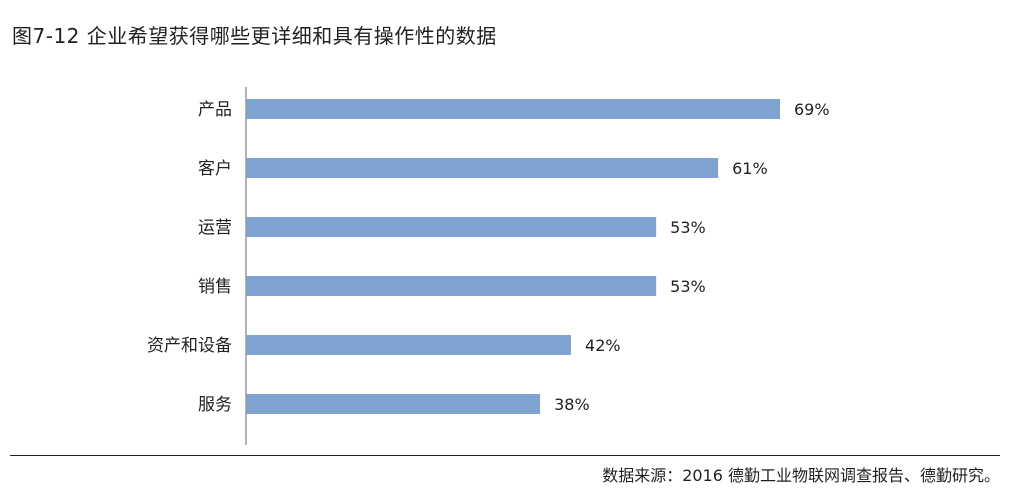  Describe the element at coordinates (750, 168) in the screenshot. I see `value-label: 61%` at that location.